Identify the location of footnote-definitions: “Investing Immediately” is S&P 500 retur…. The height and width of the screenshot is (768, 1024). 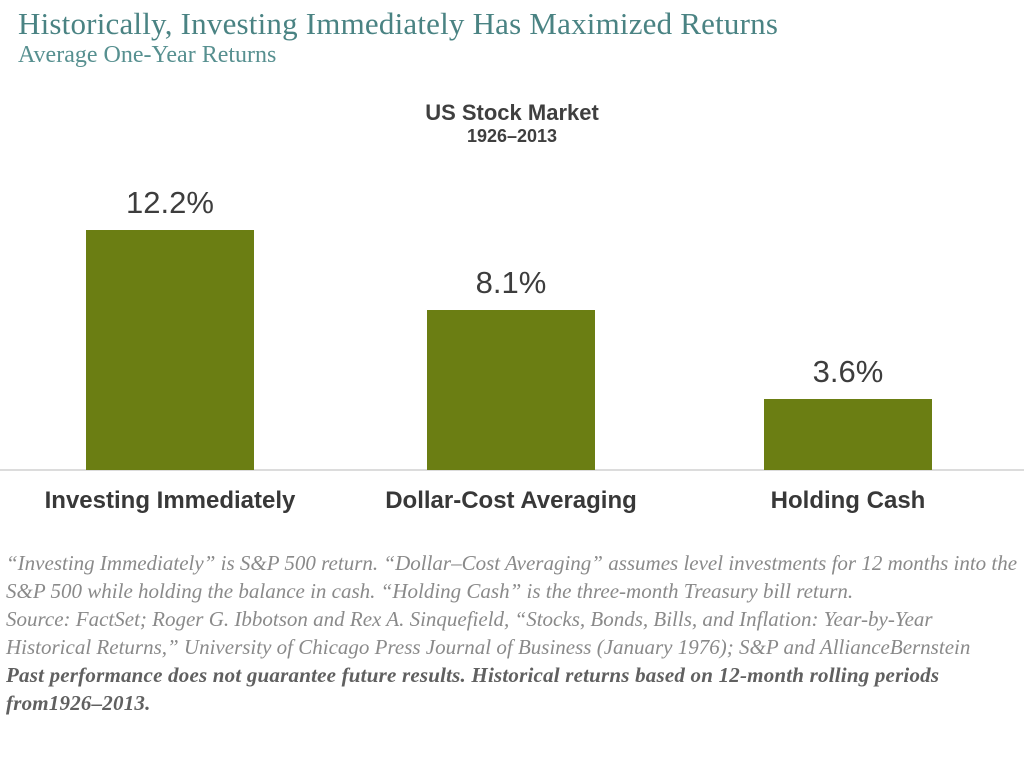
(512, 577).